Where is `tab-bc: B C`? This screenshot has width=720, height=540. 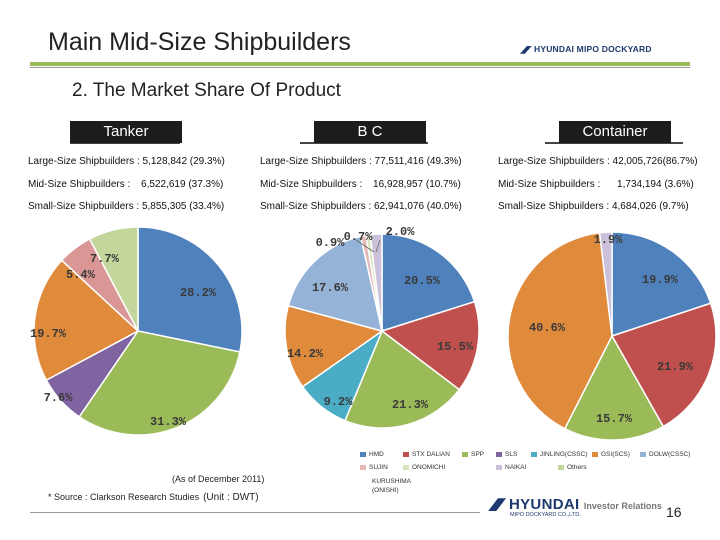
tab-bc: B C is located at coordinates (370, 132).